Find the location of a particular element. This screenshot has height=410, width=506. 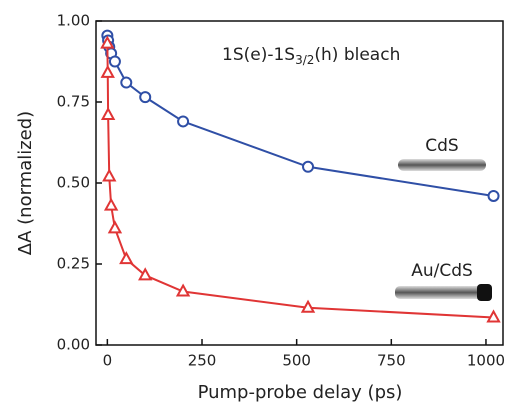

y-tick-label: 0.50 is located at coordinates (73, 183).